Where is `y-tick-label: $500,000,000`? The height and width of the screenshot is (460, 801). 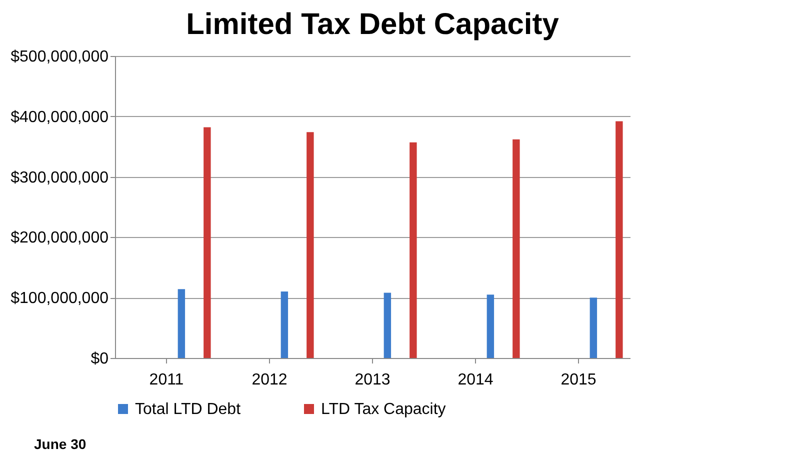 y-tick-label: $500,000,000 is located at coordinates (59, 57).